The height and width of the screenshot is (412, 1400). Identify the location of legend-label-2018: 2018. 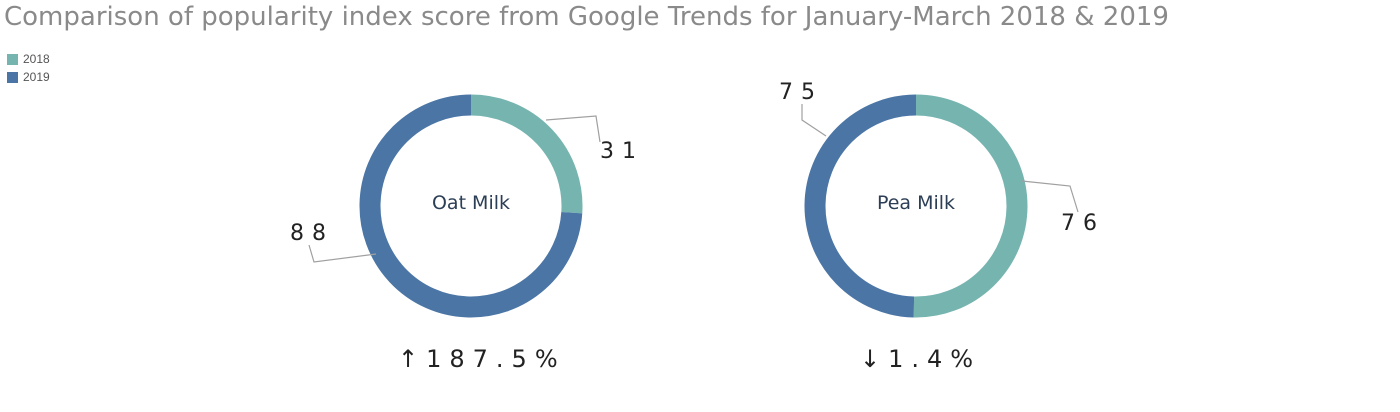
(36, 59).